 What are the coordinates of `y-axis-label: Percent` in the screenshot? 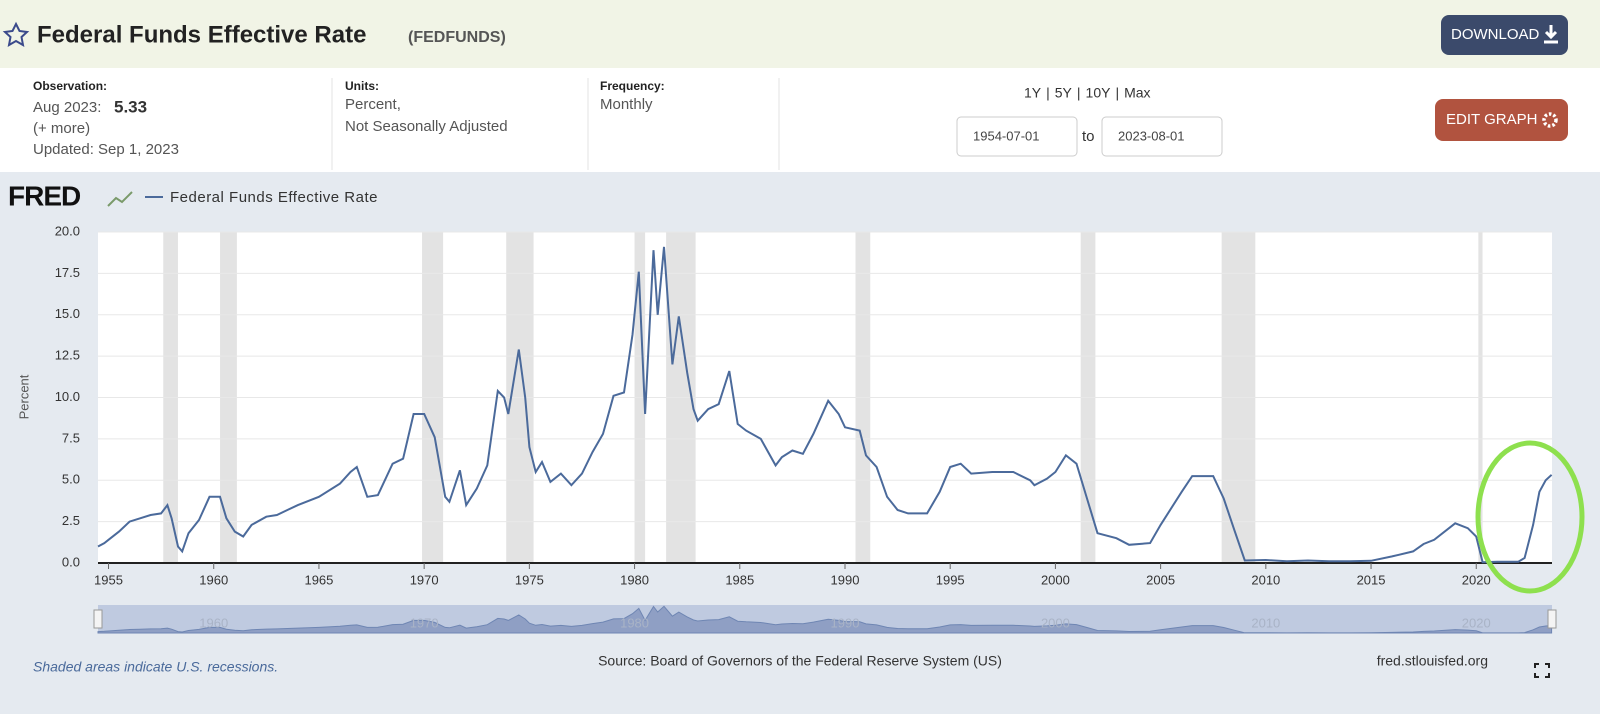 It's located at (23, 396).